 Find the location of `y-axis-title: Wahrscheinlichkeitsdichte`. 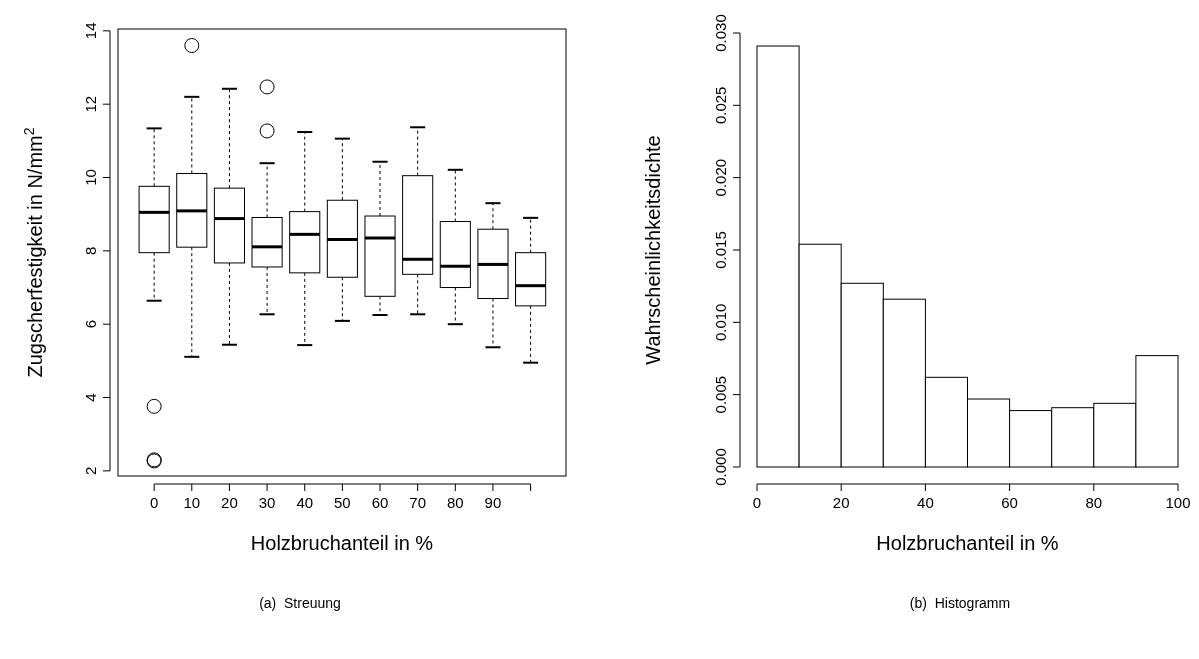

y-axis-title: Wahrscheinlichkeitsdichte is located at coordinates (653, 250).